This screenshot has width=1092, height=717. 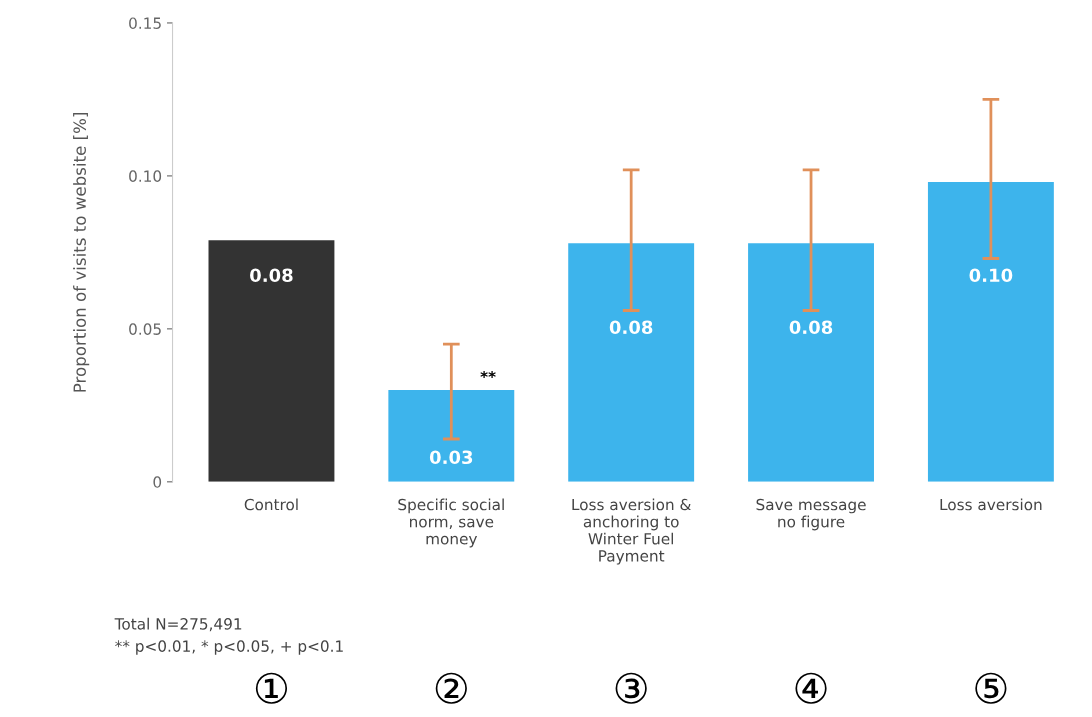 I want to click on text: ①, so click(x=271, y=688).